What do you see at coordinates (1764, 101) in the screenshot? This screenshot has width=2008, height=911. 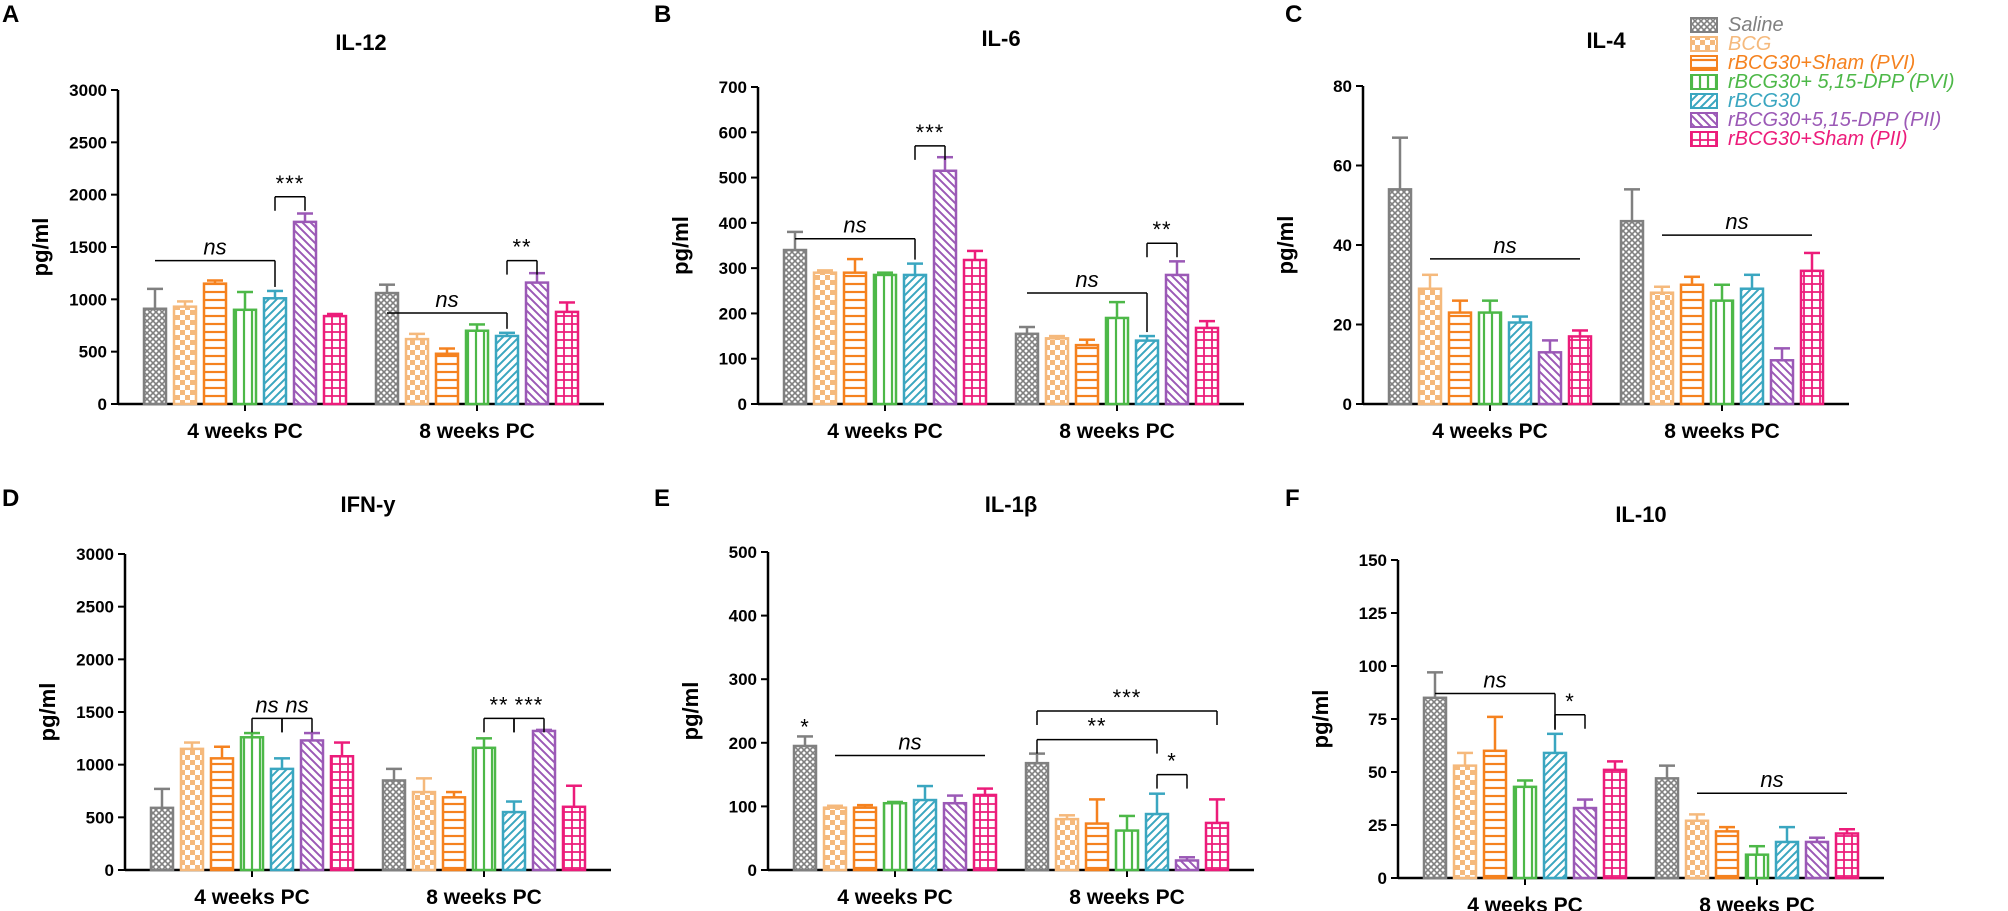 I see `legend-label: rBCG30` at bounding box center [1764, 101].